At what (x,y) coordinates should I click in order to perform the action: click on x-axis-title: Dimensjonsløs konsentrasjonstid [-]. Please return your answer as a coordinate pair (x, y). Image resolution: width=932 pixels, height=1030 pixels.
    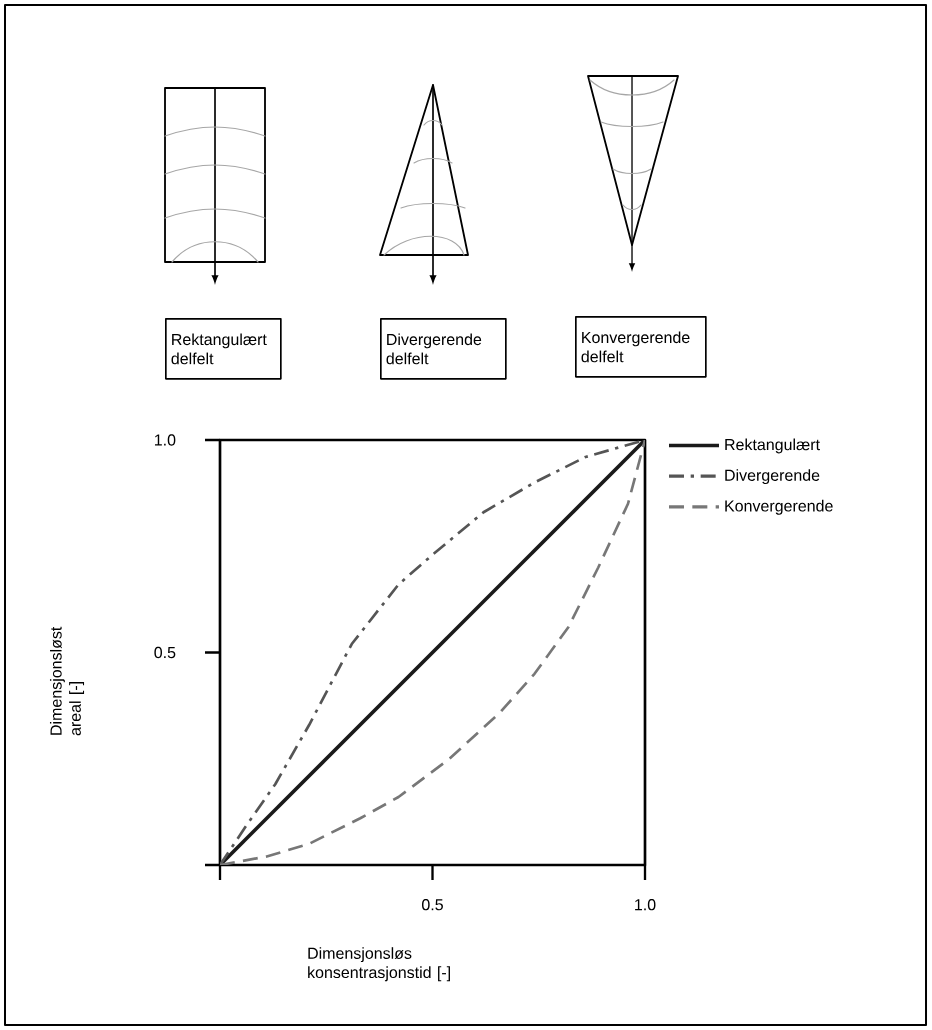
    Looking at the image, I should click on (379, 964).